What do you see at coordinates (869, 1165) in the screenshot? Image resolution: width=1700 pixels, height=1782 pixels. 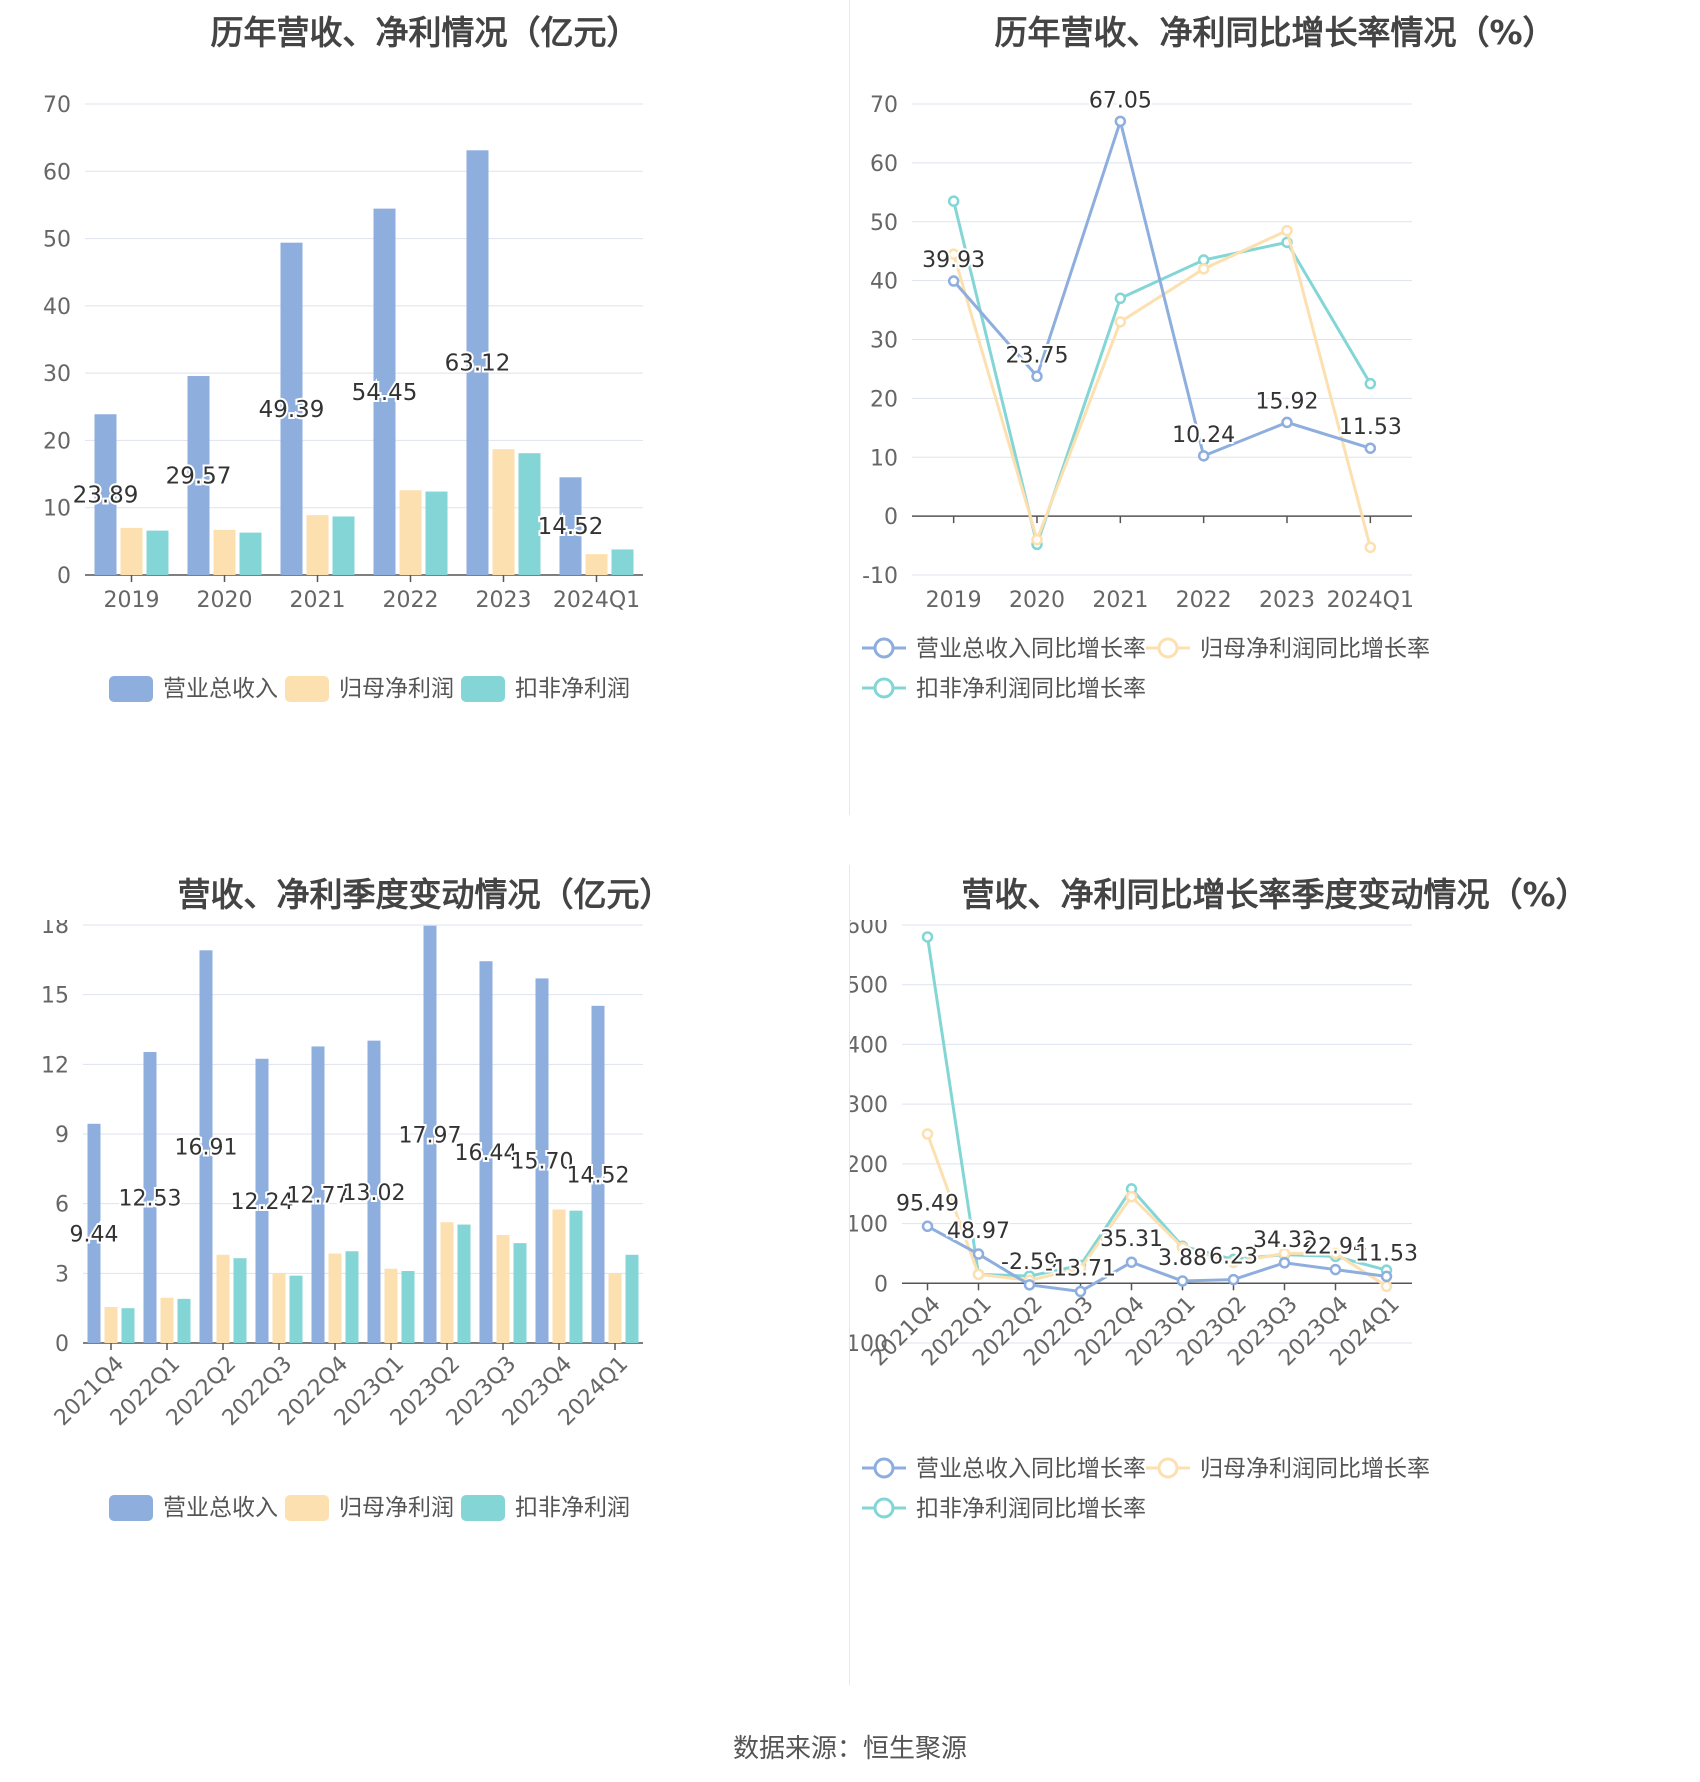 I see `y-tick-label: 200` at bounding box center [869, 1165].